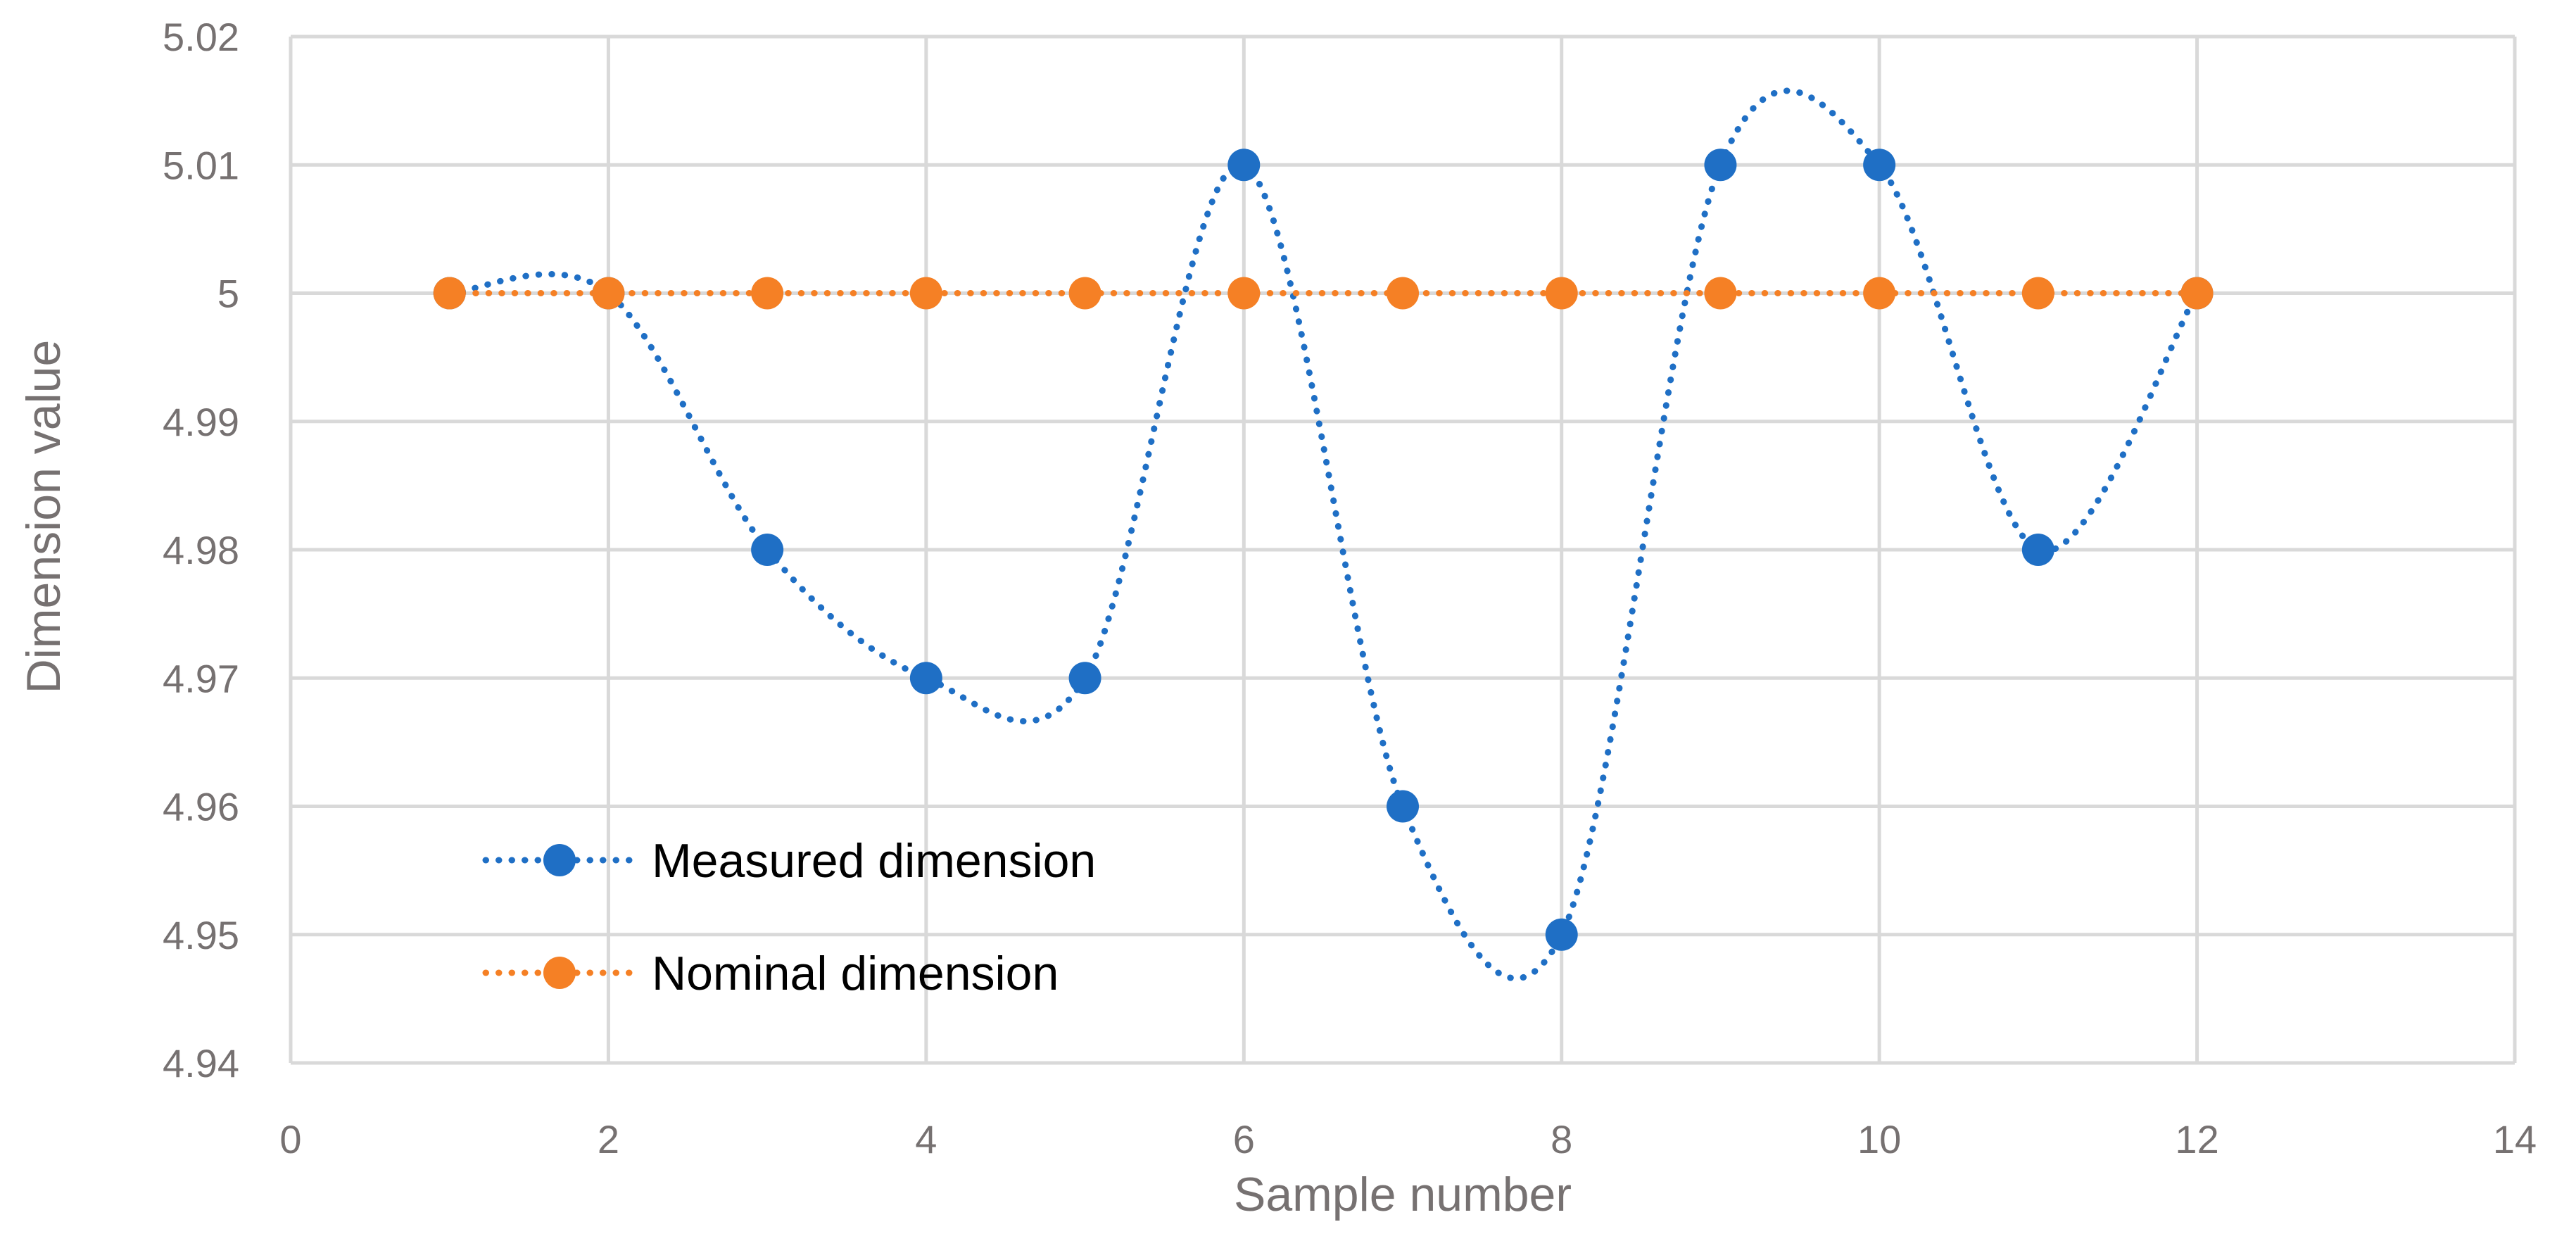  Describe the element at coordinates (855, 973) in the screenshot. I see `legend-label-nominal: Nominal dimension` at that location.